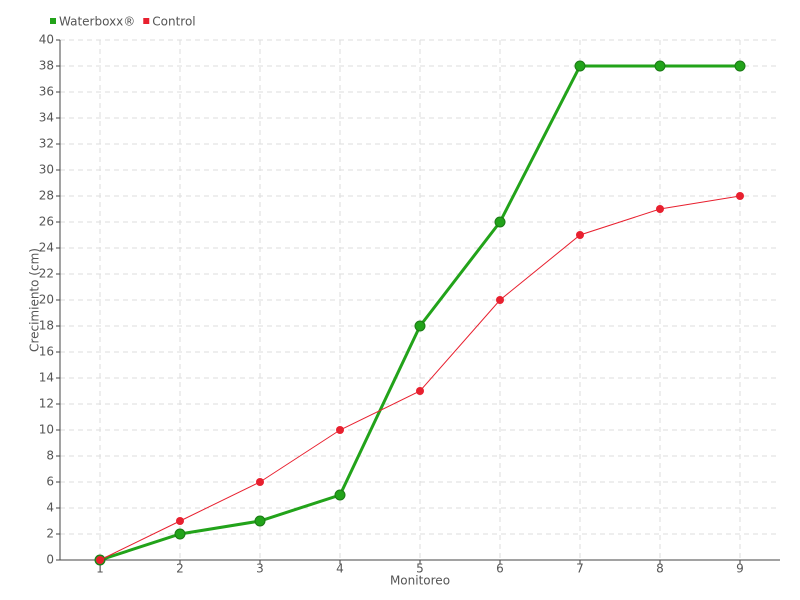  Describe the element at coordinates (46, 118) in the screenshot. I see `y-tick-label: 34` at that location.